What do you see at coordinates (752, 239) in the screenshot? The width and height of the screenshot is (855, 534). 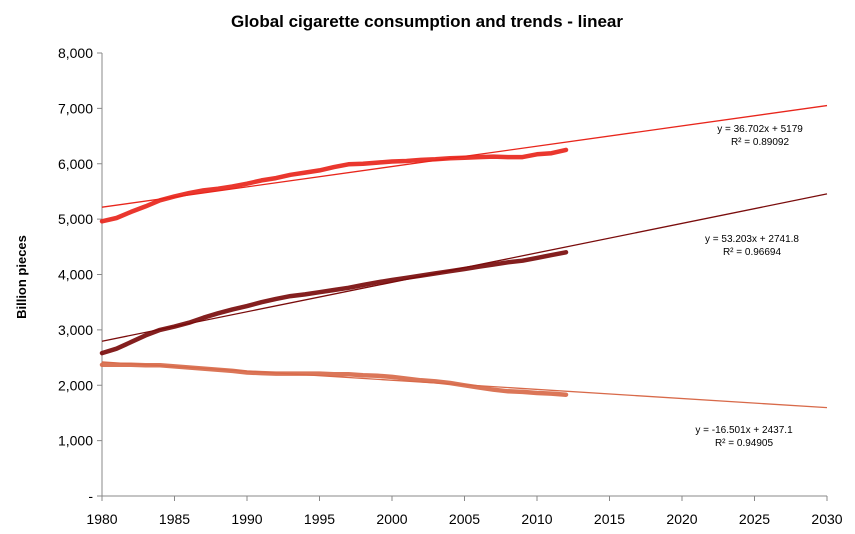 I see `trend-equation-2: y = 53.203x + 2741.8` at bounding box center [752, 239].